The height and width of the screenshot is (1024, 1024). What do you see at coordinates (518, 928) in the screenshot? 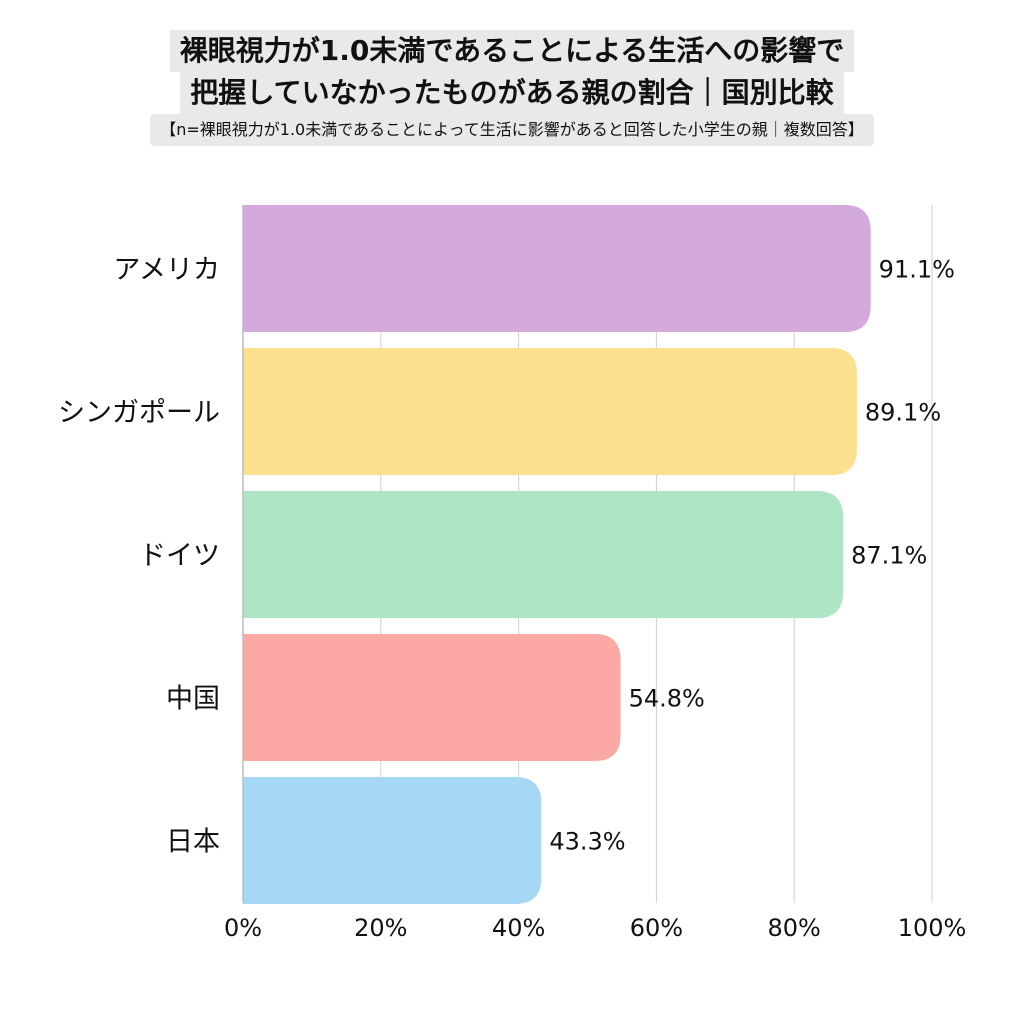
I see `x-tick-label: 40%` at bounding box center [518, 928].